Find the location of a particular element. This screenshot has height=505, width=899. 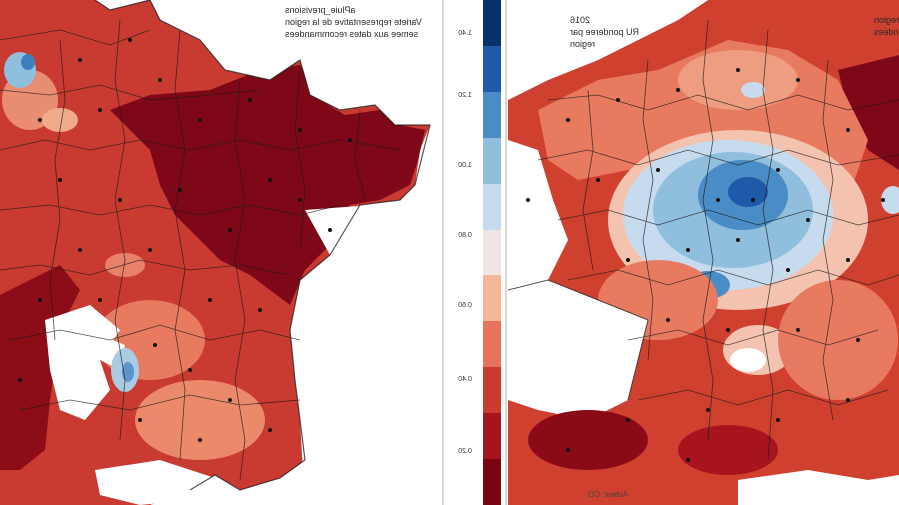

right-map-caption: 2016 RU ponderee par region is located at coordinates (604, 32).